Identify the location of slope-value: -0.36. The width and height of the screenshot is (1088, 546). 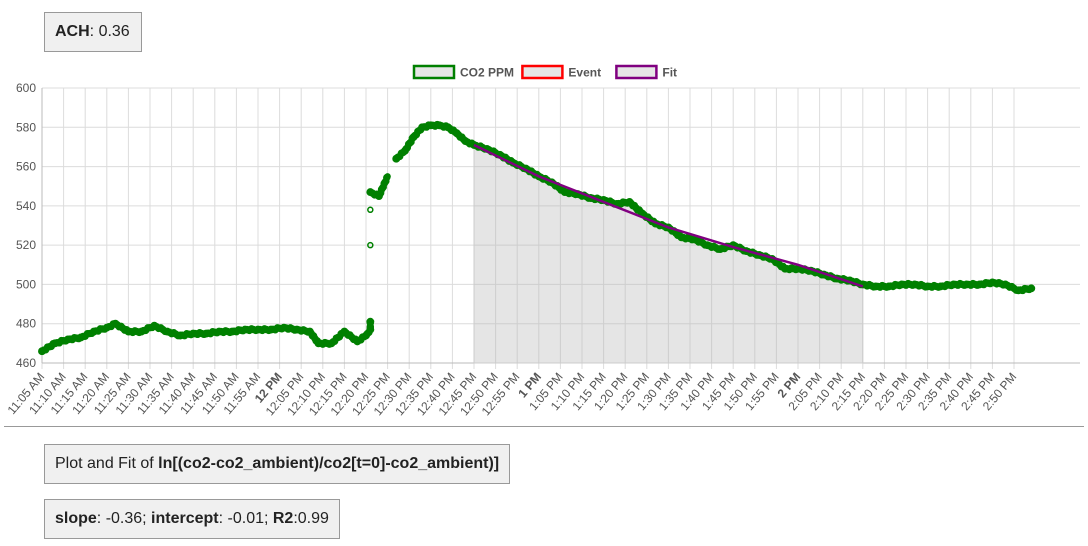
(124, 518).